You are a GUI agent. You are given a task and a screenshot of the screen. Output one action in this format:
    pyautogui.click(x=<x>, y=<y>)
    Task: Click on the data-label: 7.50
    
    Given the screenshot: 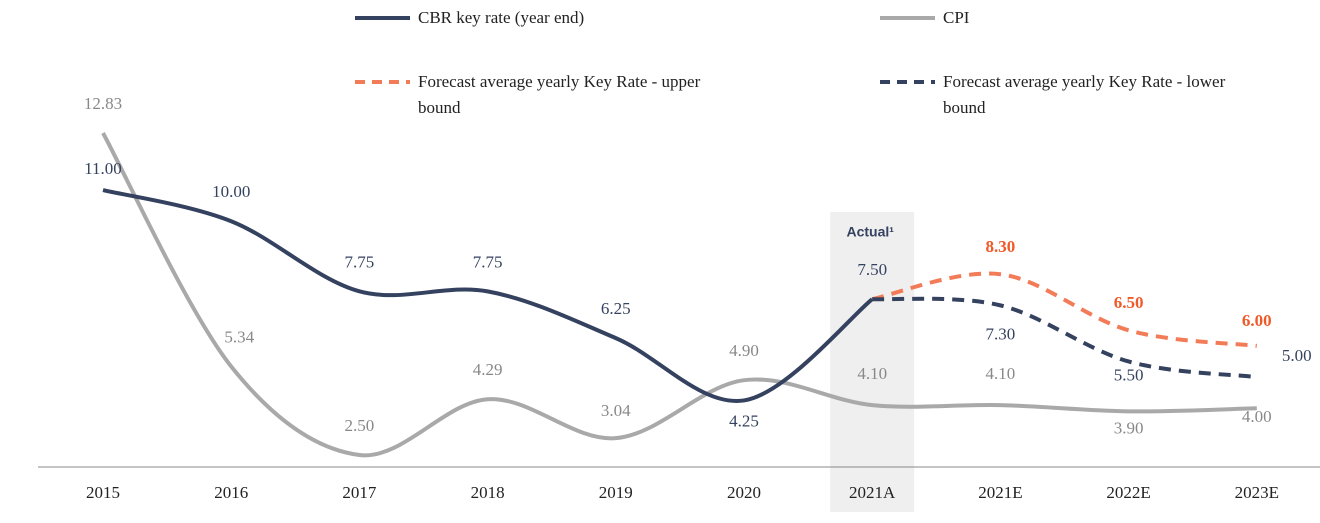 What is the action you would take?
    pyautogui.click(x=872, y=269)
    